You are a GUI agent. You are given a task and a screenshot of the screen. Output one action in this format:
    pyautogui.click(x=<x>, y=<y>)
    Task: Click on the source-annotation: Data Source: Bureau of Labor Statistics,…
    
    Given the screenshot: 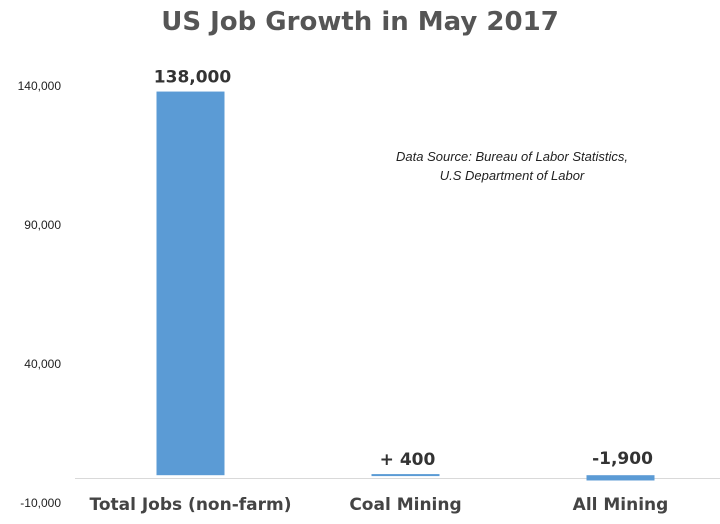 What is the action you would take?
    pyautogui.click(x=512, y=166)
    